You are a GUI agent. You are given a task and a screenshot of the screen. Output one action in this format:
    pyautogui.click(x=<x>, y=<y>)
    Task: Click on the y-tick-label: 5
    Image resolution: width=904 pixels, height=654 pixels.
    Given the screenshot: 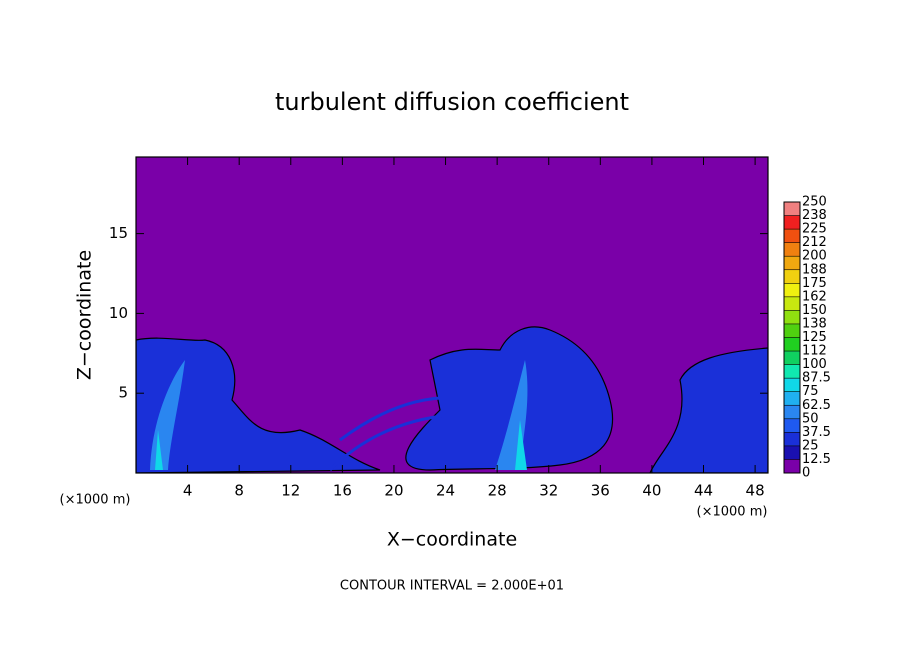 What is the action you would take?
    pyautogui.click(x=123, y=393)
    